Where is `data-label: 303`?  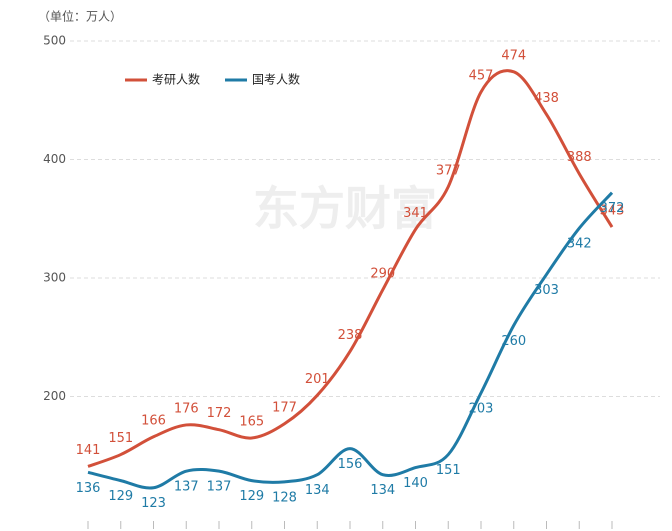 data-label: 303 is located at coordinates (546, 290).